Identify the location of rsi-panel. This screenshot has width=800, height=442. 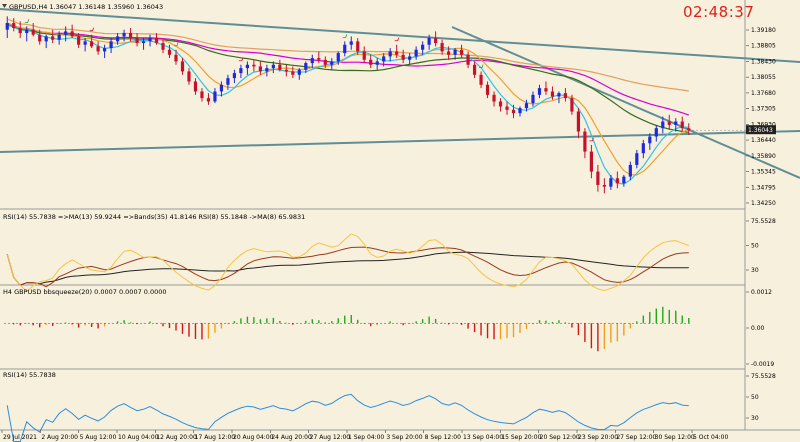
(347, 263).